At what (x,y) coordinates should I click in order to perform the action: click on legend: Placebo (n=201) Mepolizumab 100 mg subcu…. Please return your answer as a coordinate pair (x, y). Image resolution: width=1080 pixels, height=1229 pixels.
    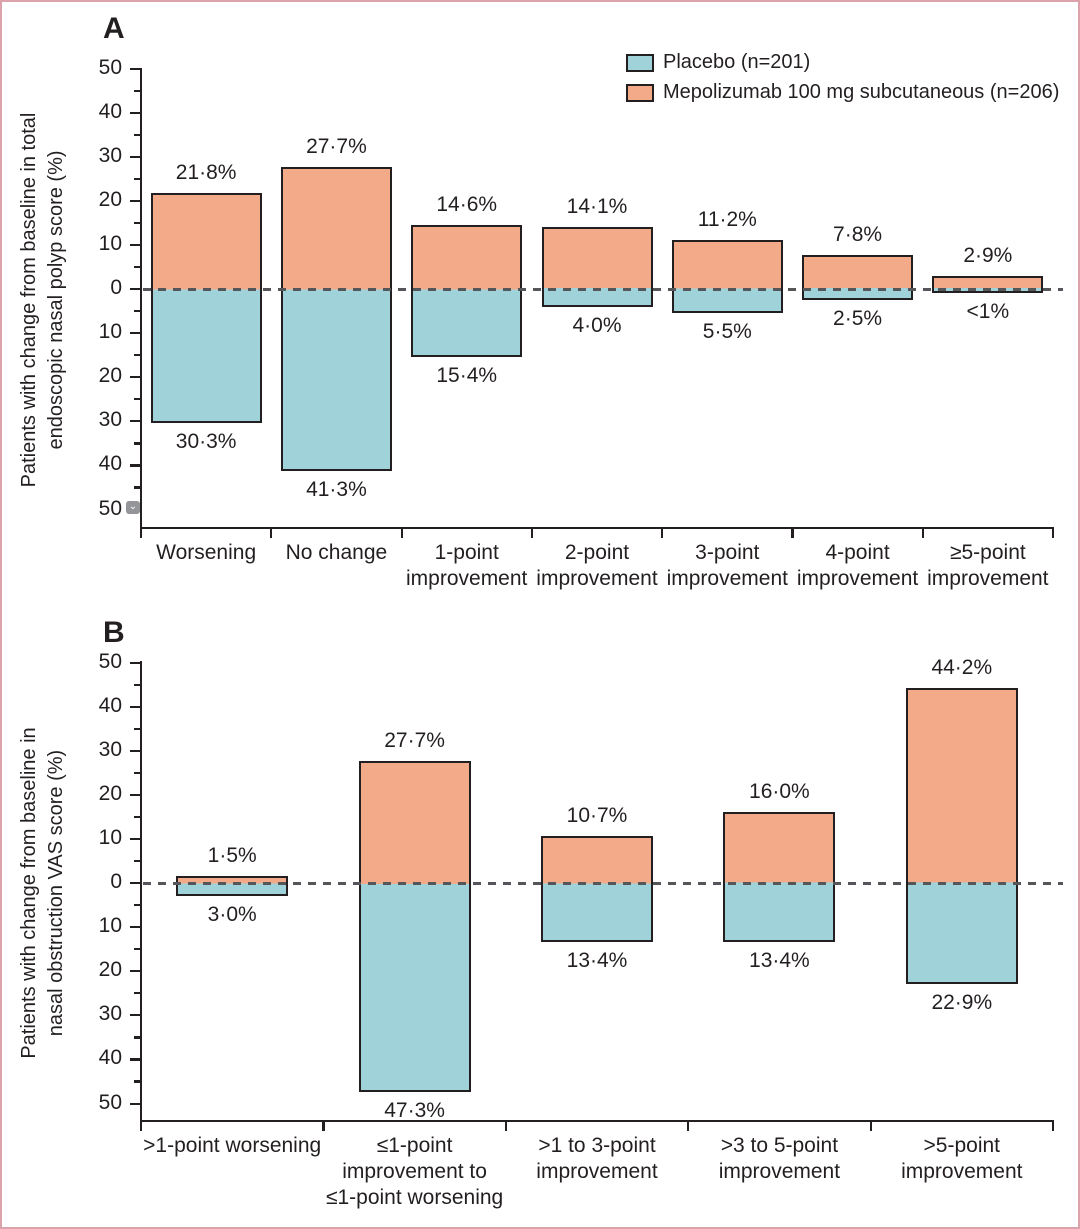
    Looking at the image, I should click on (842, 81).